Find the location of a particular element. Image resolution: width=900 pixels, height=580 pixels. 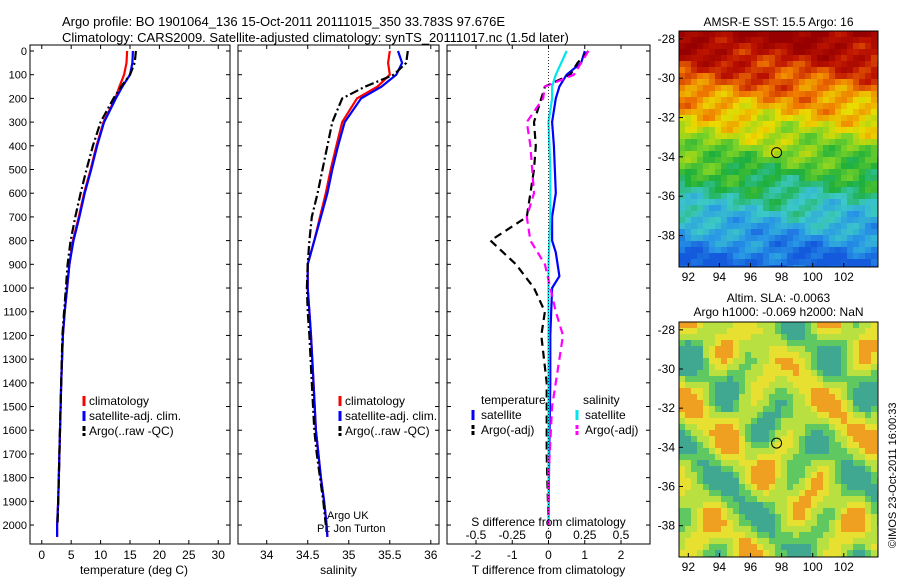

x-tick-label: 20 is located at coordinates (160, 555).